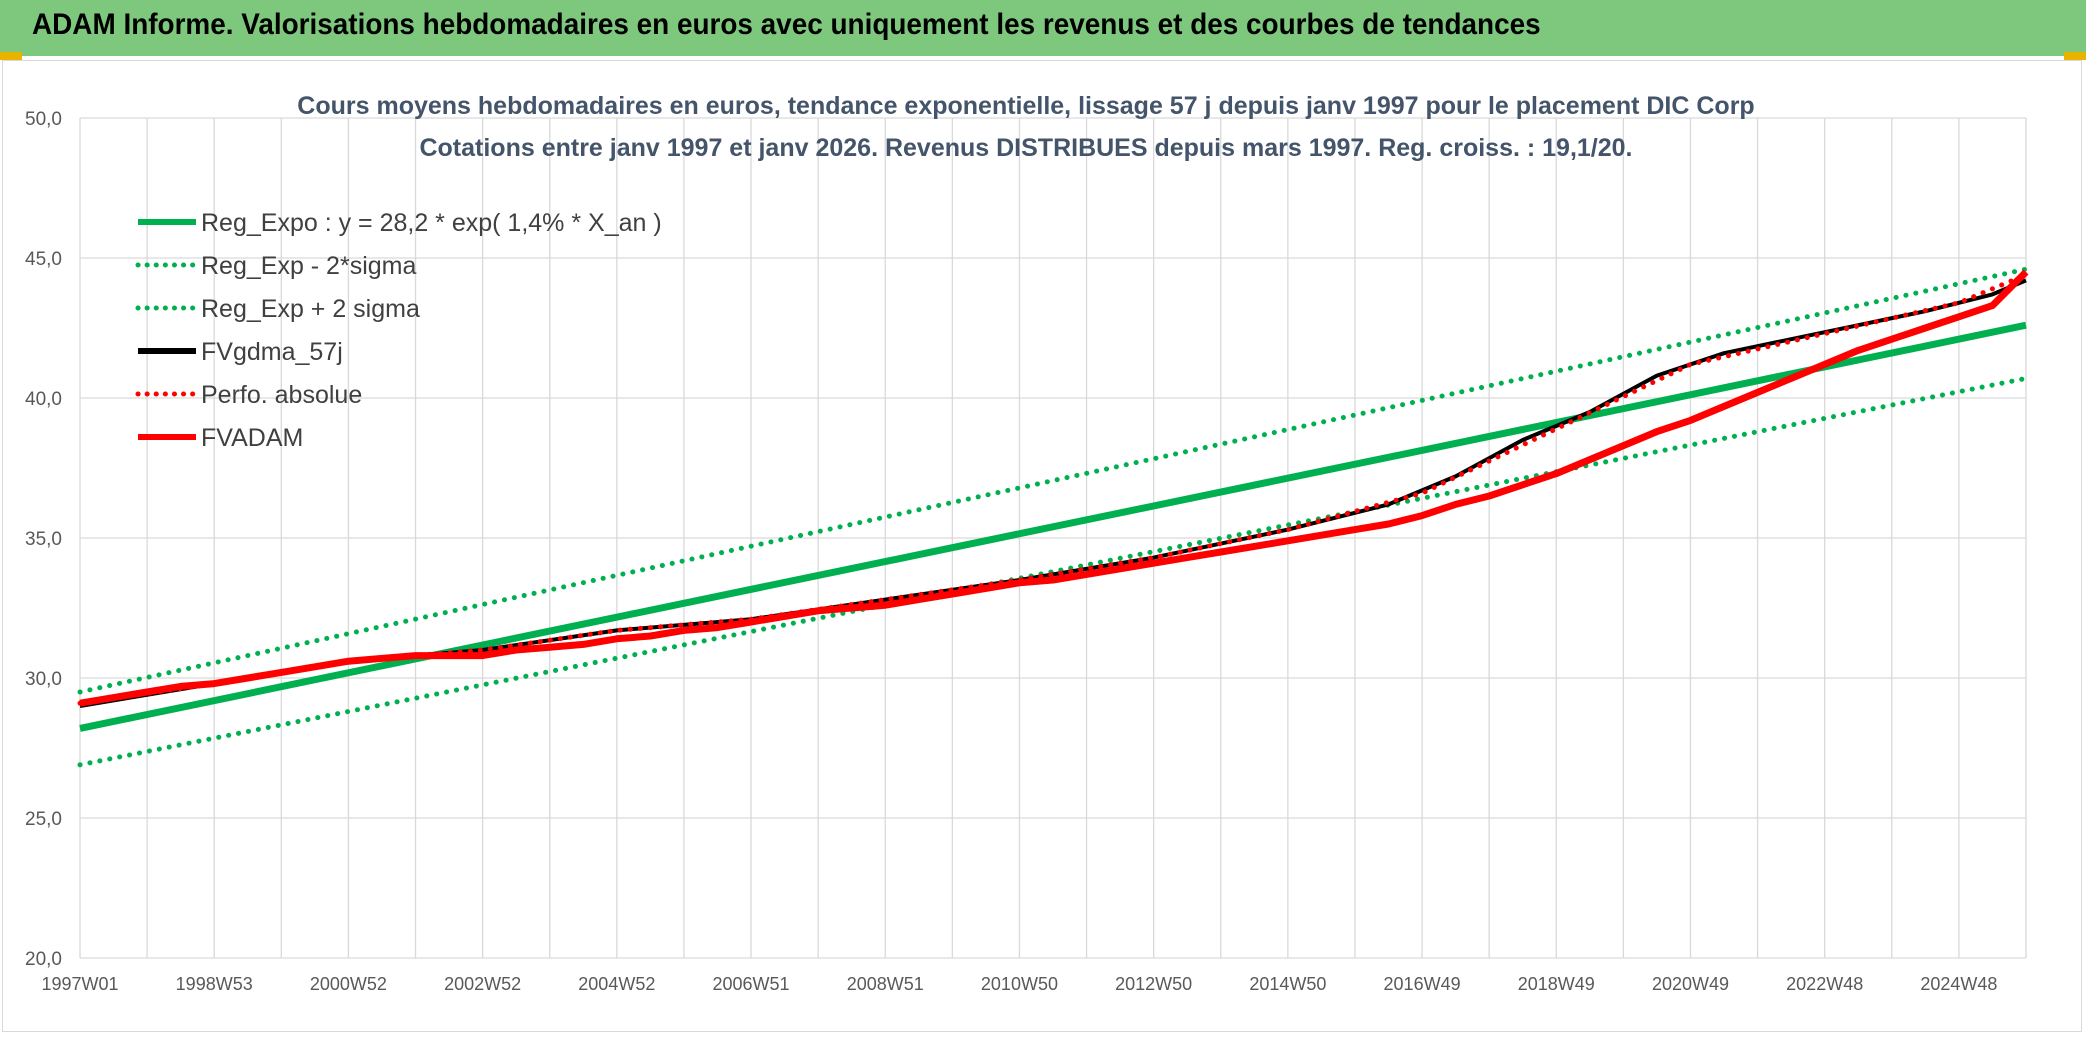 The image size is (2086, 1037). What do you see at coordinates (885, 984) in the screenshot?
I see `x-tick-label: 2008W51` at bounding box center [885, 984].